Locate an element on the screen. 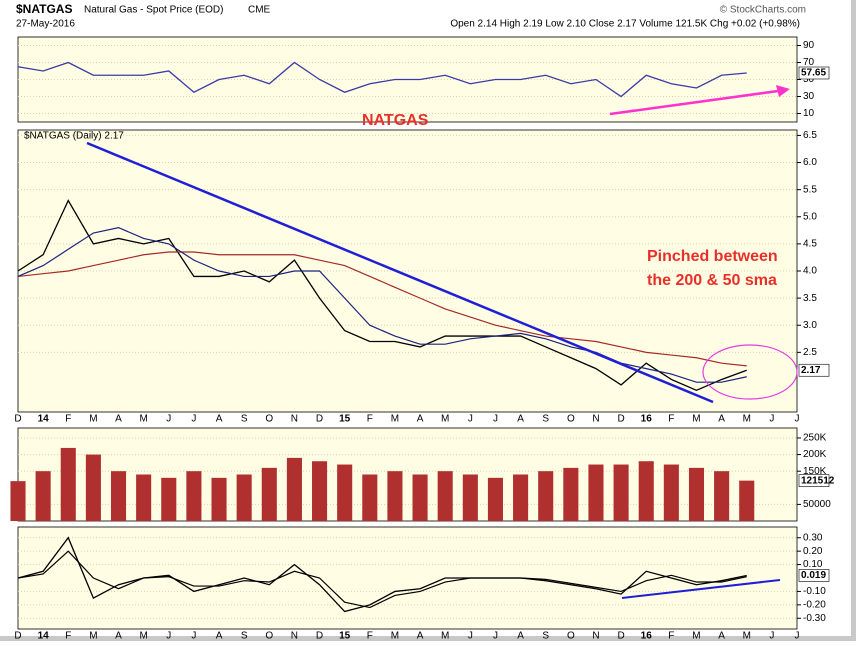  annotation: Pinched between is located at coordinates (712, 256).